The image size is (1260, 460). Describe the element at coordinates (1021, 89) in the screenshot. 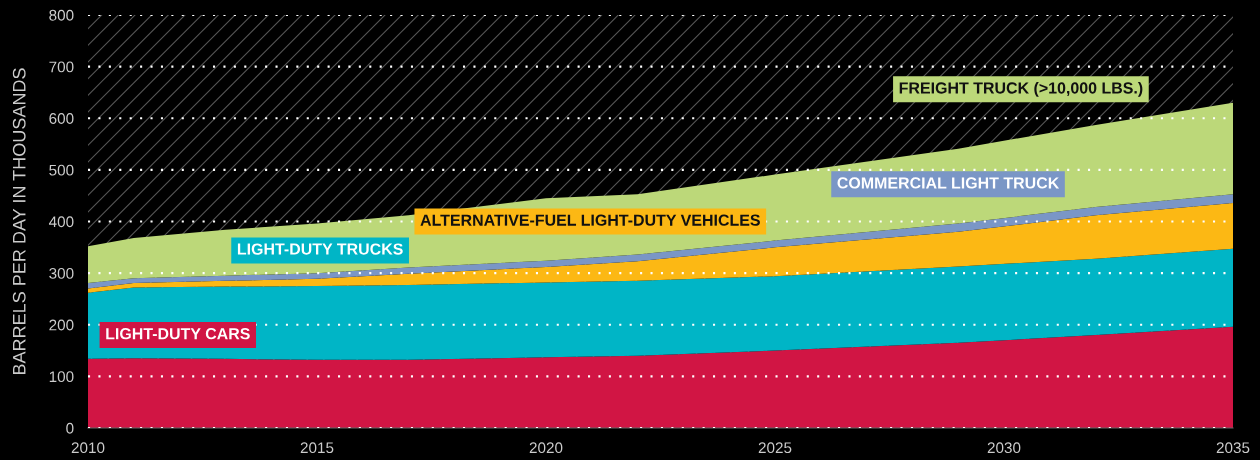

I see `series-label: FREIGHT TRUCK (>10,000 LBS.)` at that location.